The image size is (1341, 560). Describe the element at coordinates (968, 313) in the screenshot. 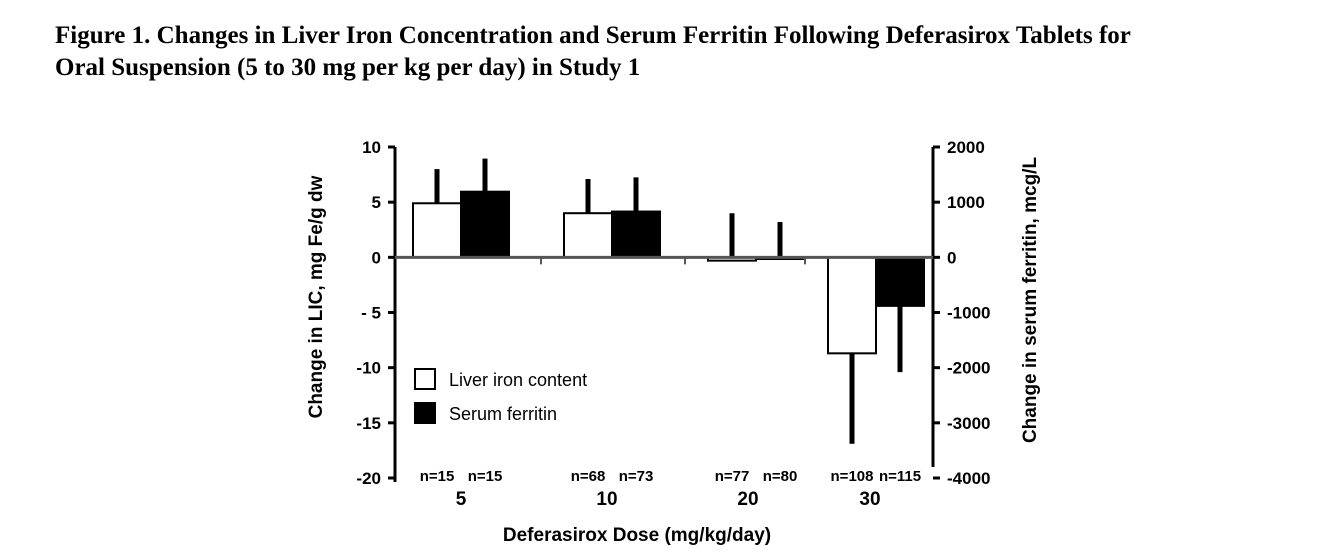

I see `right-tick-label: -1000` at that location.